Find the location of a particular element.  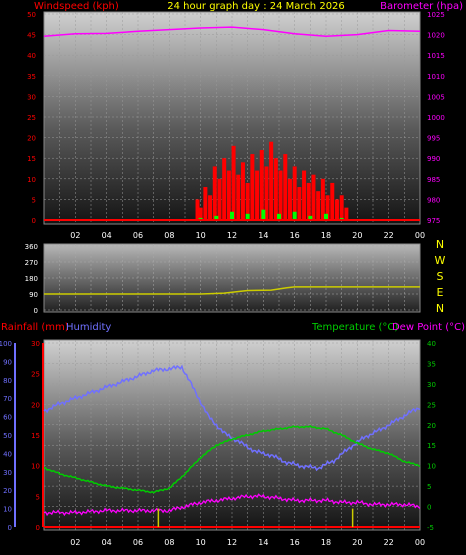

x-tick-label: 02 is located at coordinates (75, 235).